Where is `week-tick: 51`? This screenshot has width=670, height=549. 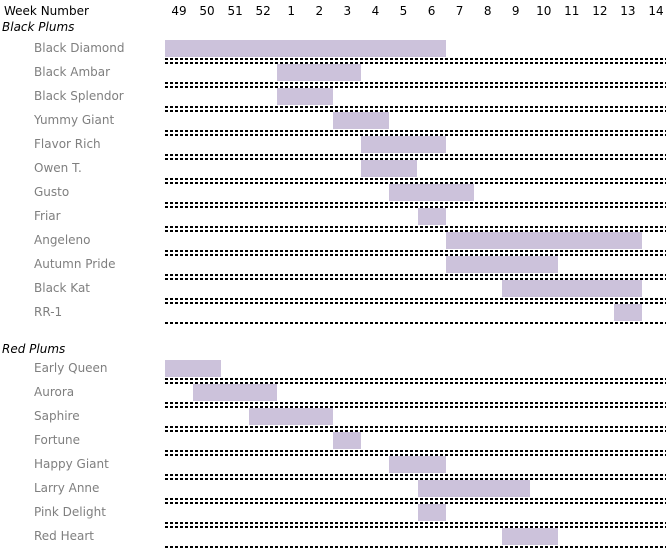 week-tick: 51 is located at coordinates (235, 11).